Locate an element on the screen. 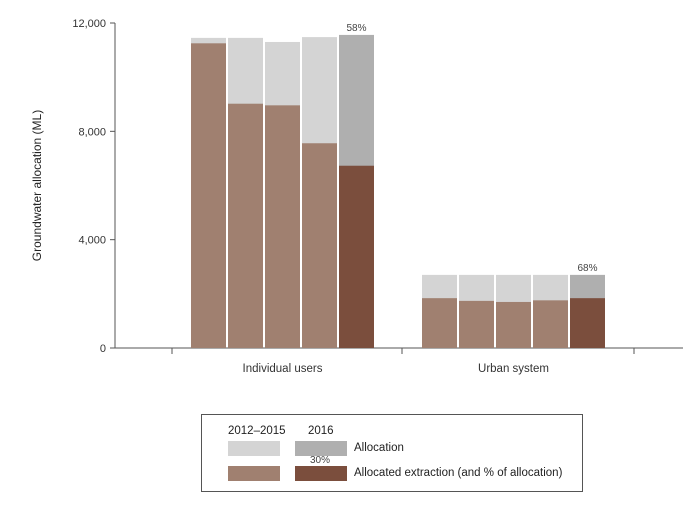 Image resolution: width=700 pixels, height=505 pixels. y-tick-label: 4,000 is located at coordinates (92, 241).